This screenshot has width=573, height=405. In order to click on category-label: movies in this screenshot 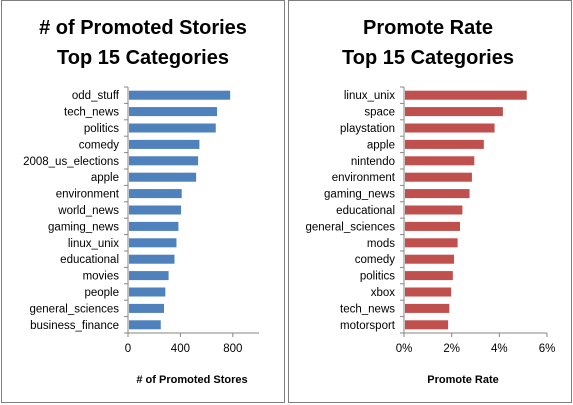, I will do `click(101, 277)`.